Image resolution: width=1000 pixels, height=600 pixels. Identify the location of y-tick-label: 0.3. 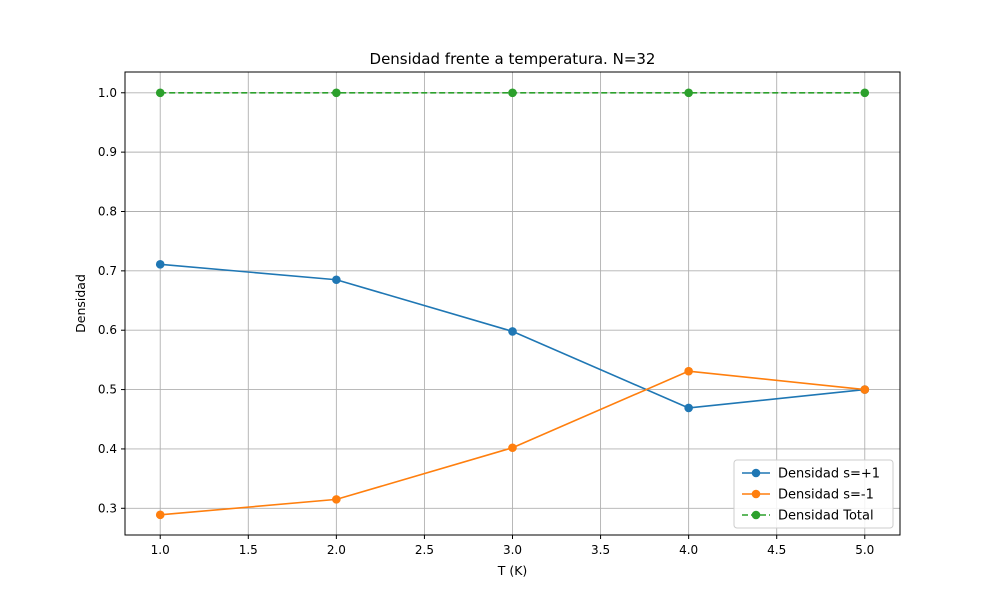
(107, 508).